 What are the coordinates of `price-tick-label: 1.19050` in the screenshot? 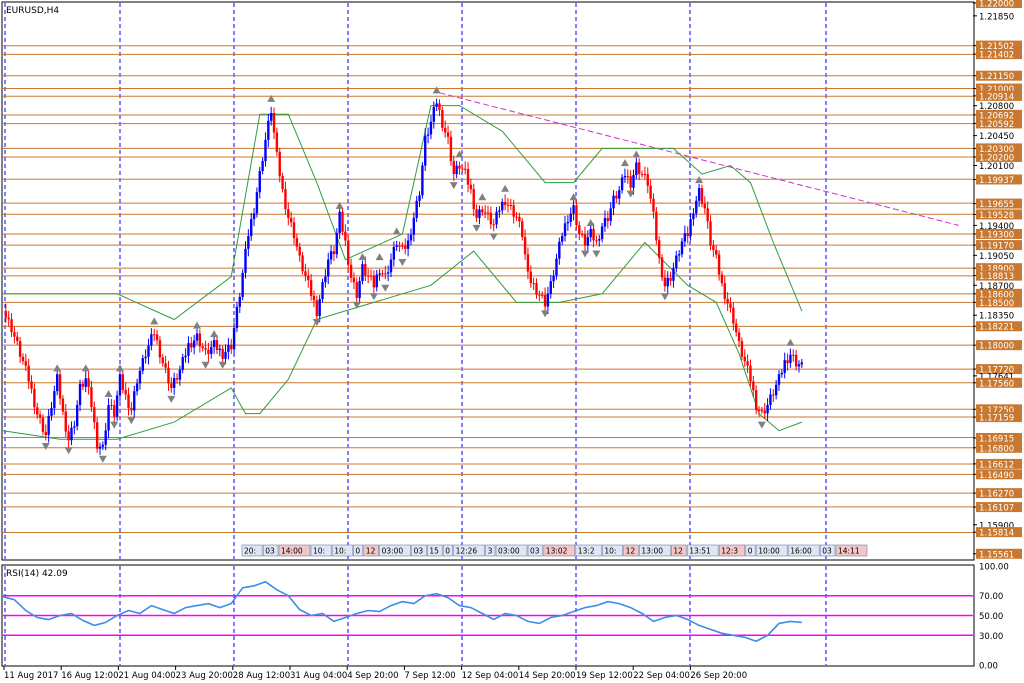 It's located at (996, 257).